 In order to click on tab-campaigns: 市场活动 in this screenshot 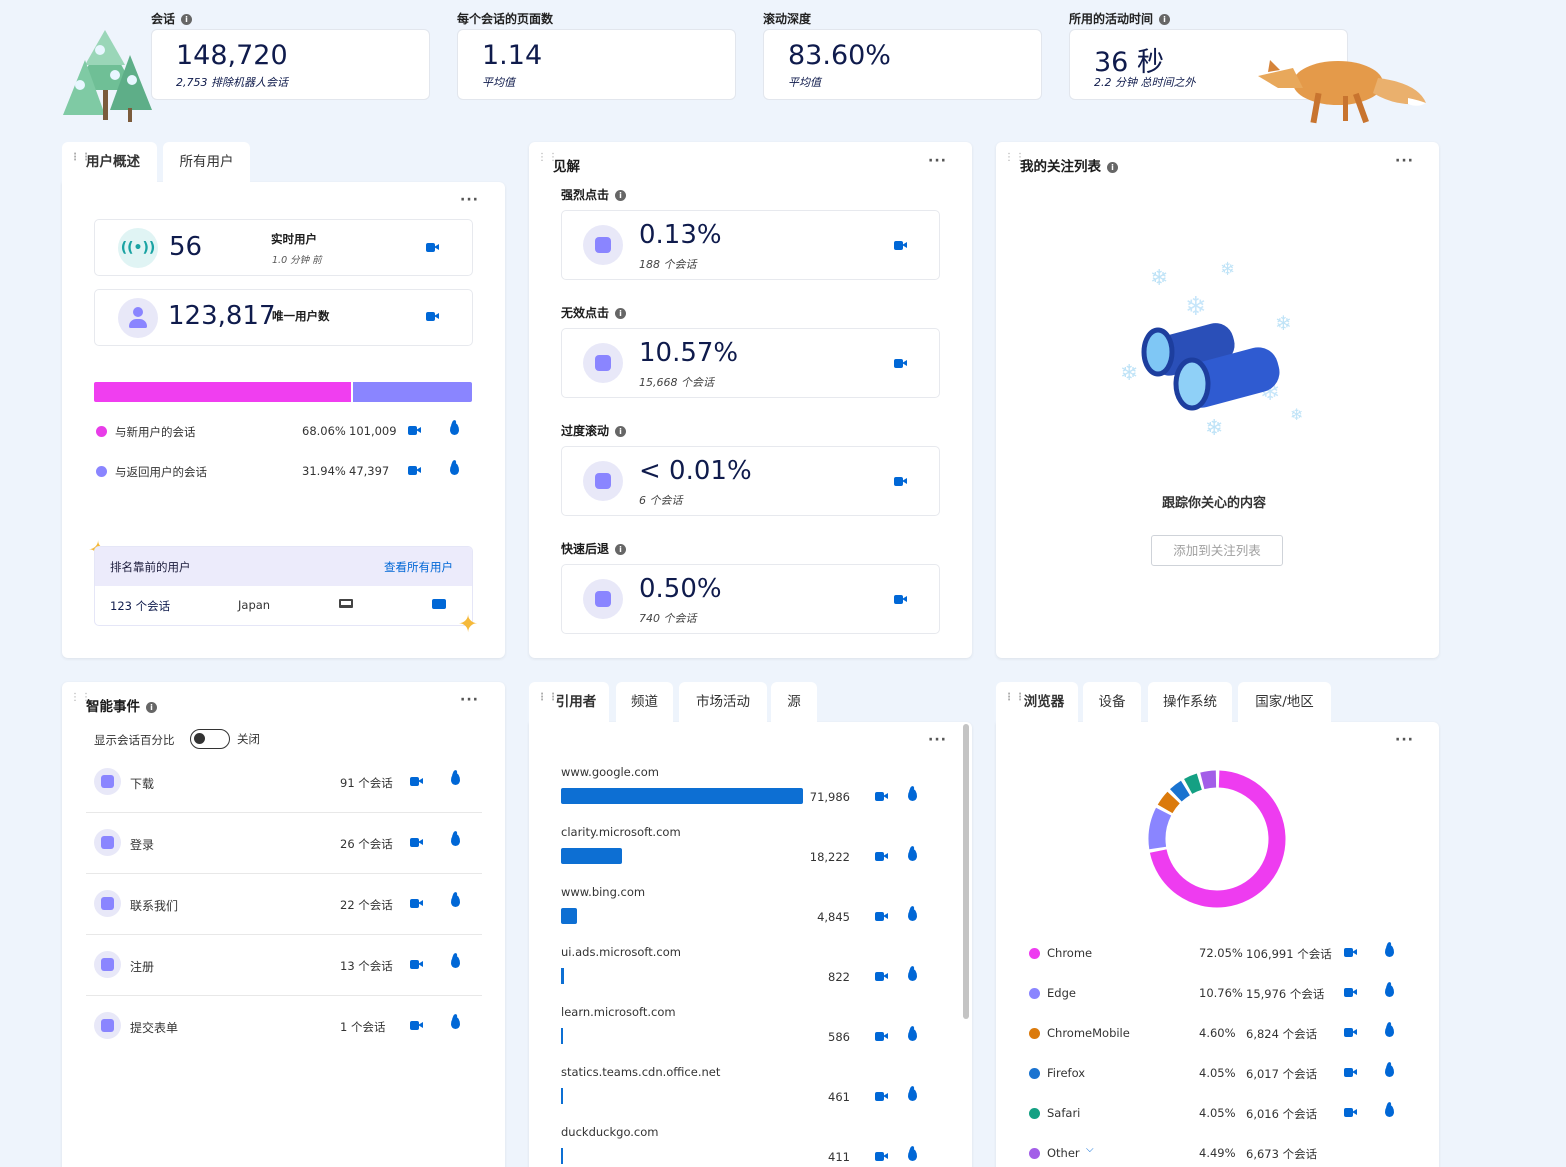, I will do `click(723, 702)`.